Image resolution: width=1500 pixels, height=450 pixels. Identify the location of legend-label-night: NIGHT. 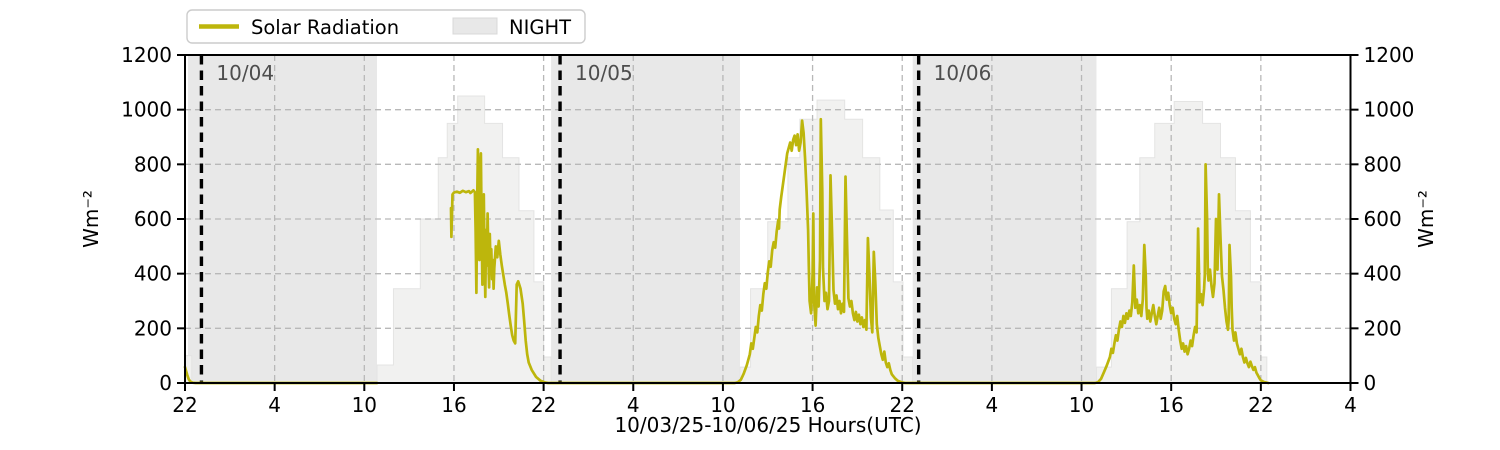
(540, 27).